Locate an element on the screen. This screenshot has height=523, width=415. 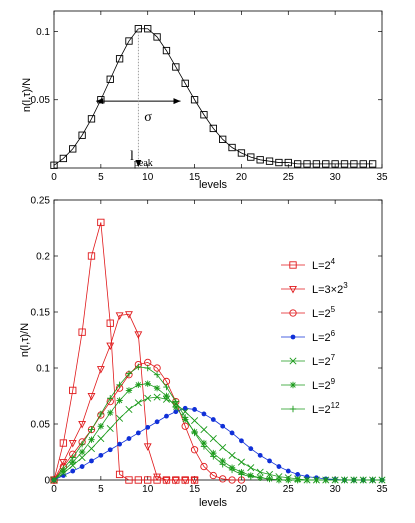
bottom-y-tick-label: 0 is located at coordinates (47, 481).